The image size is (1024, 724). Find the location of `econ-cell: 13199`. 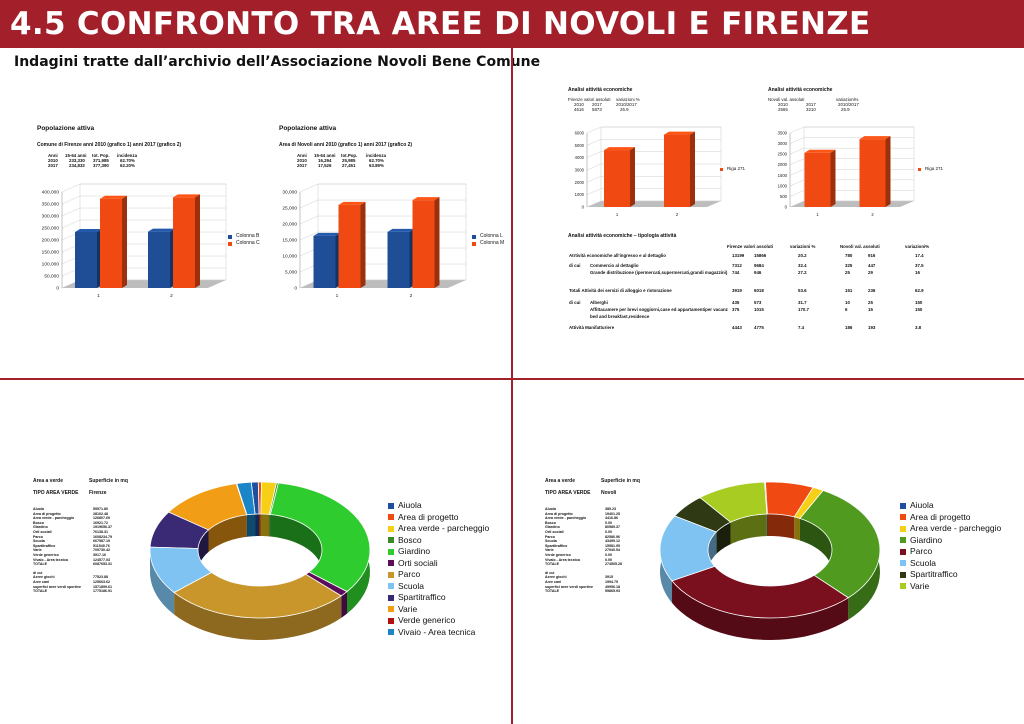

econ-cell: 13199 is located at coordinates (738, 255).